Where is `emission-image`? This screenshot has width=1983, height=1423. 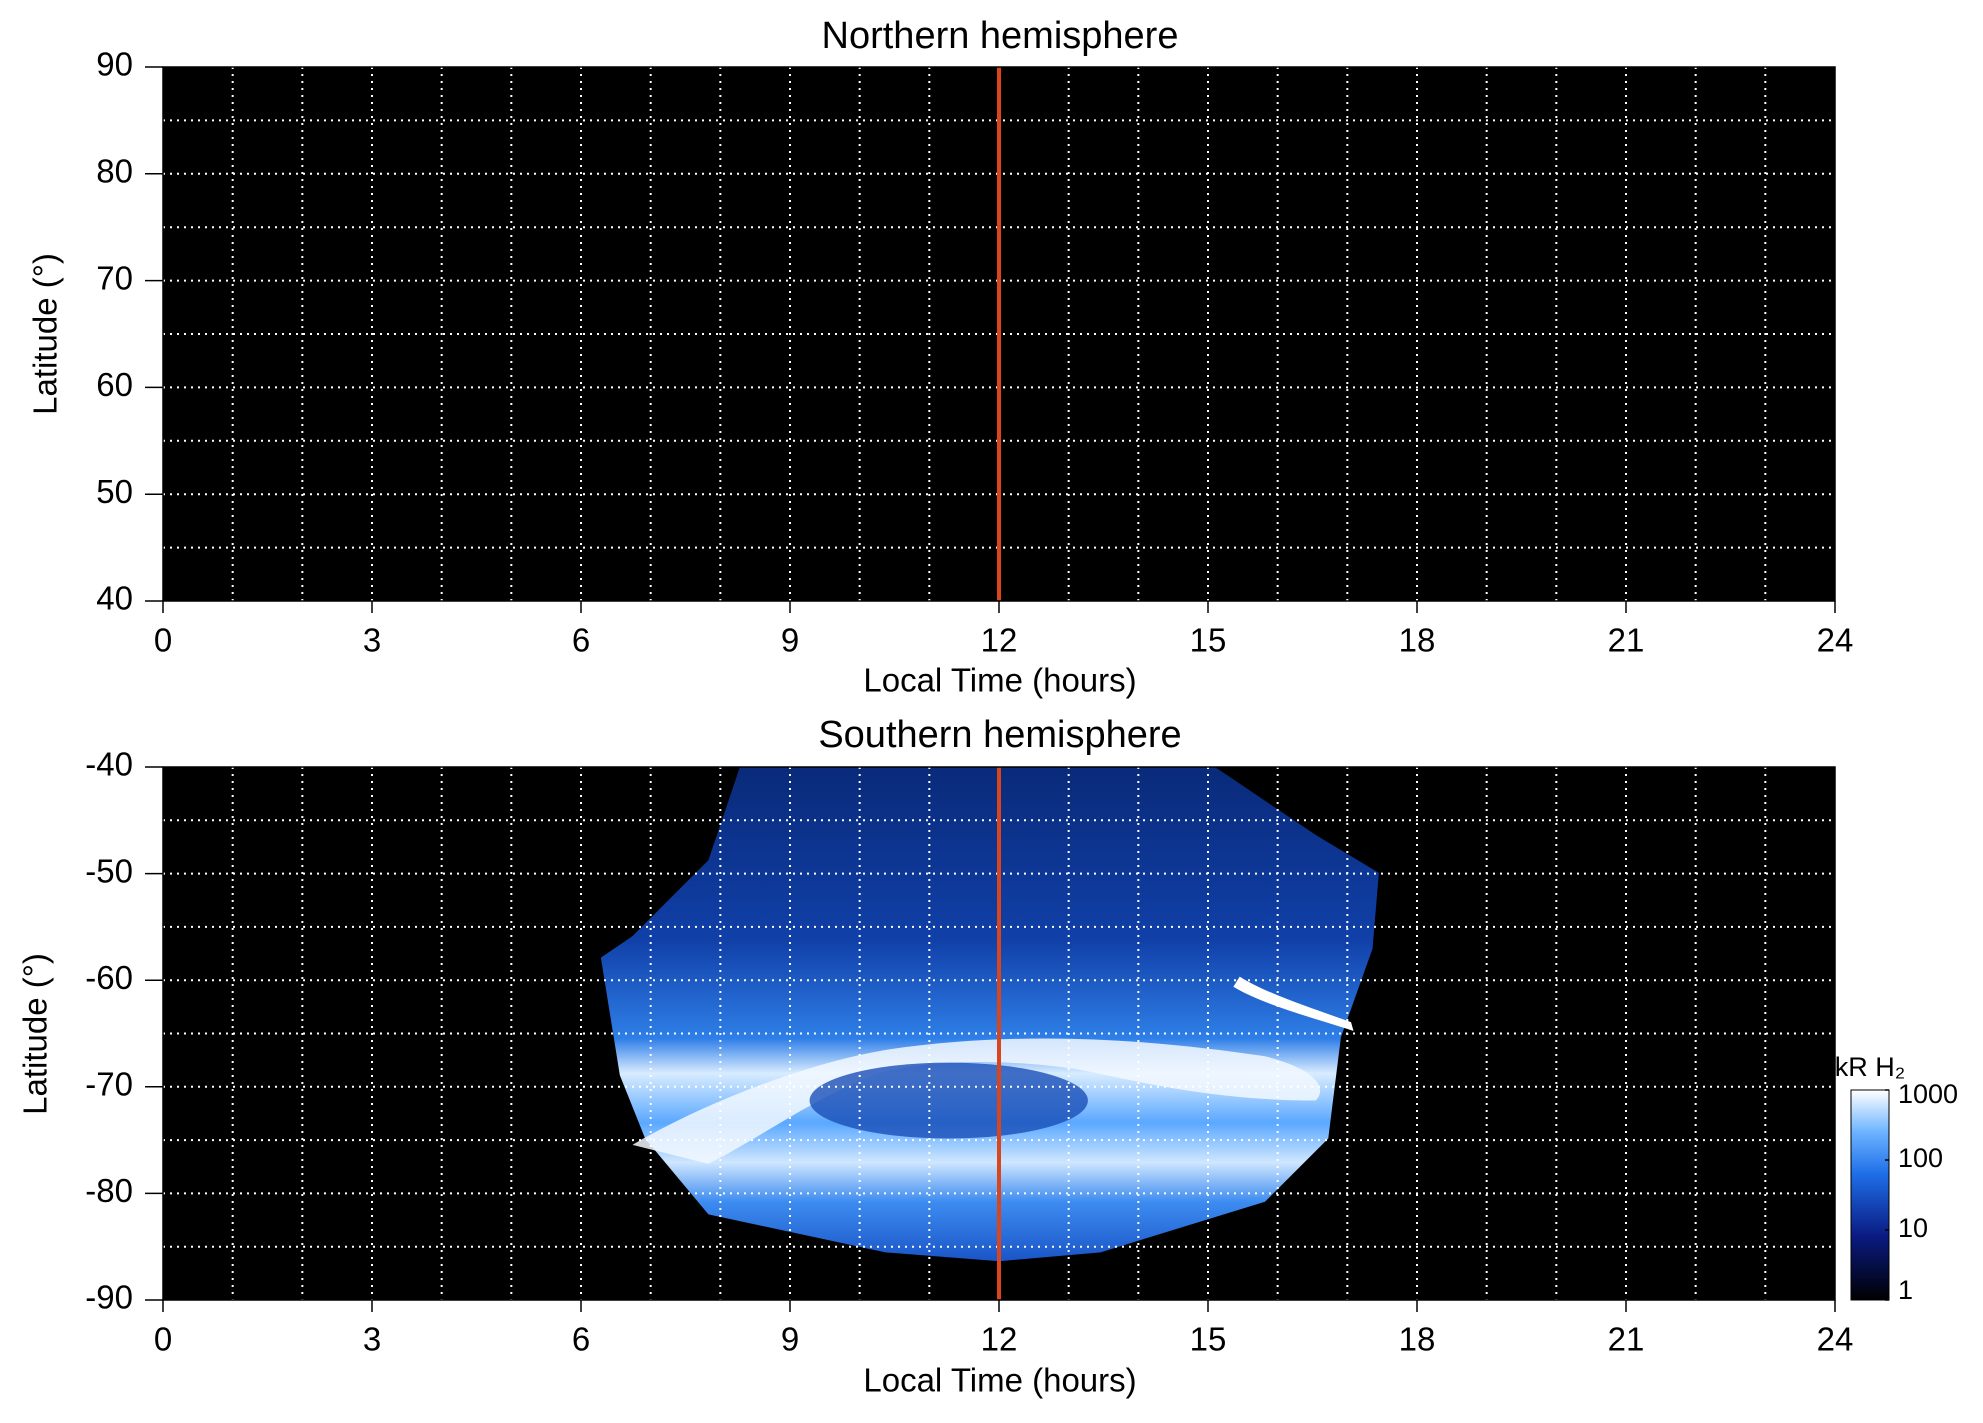 emission-image is located at coordinates (989, 1014).